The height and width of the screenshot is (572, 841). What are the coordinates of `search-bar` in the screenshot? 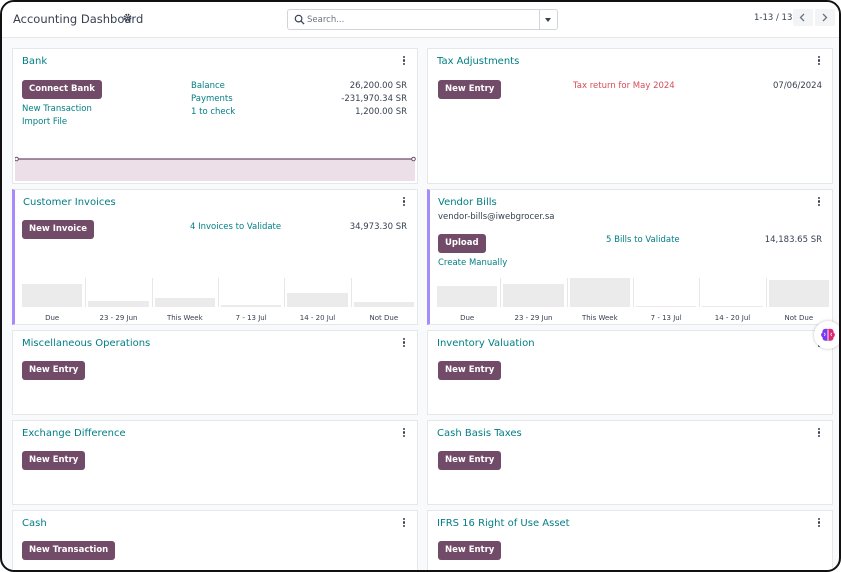 It's located at (422, 19).